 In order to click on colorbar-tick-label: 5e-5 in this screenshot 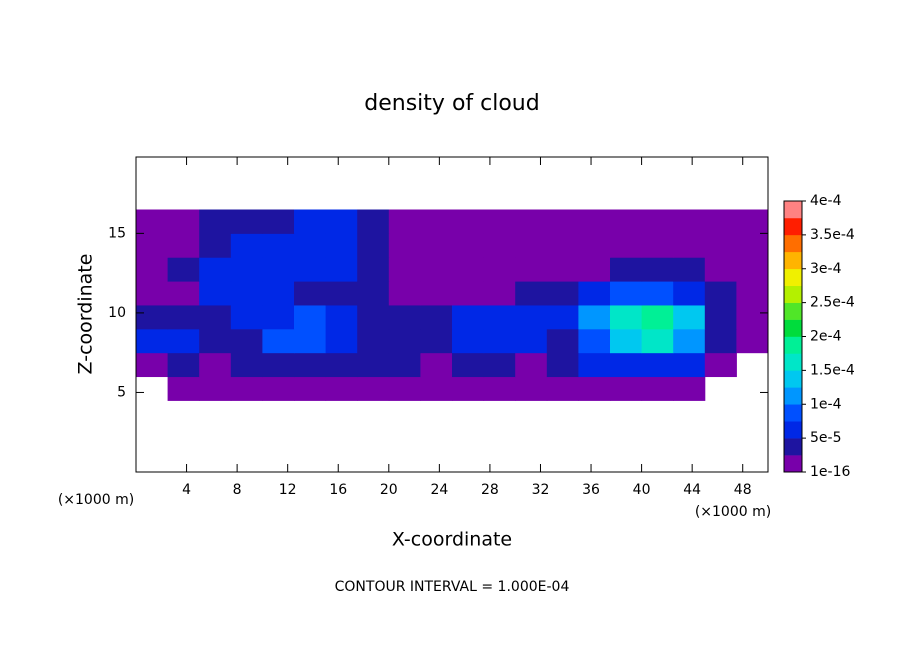, I will do `click(825, 438)`.